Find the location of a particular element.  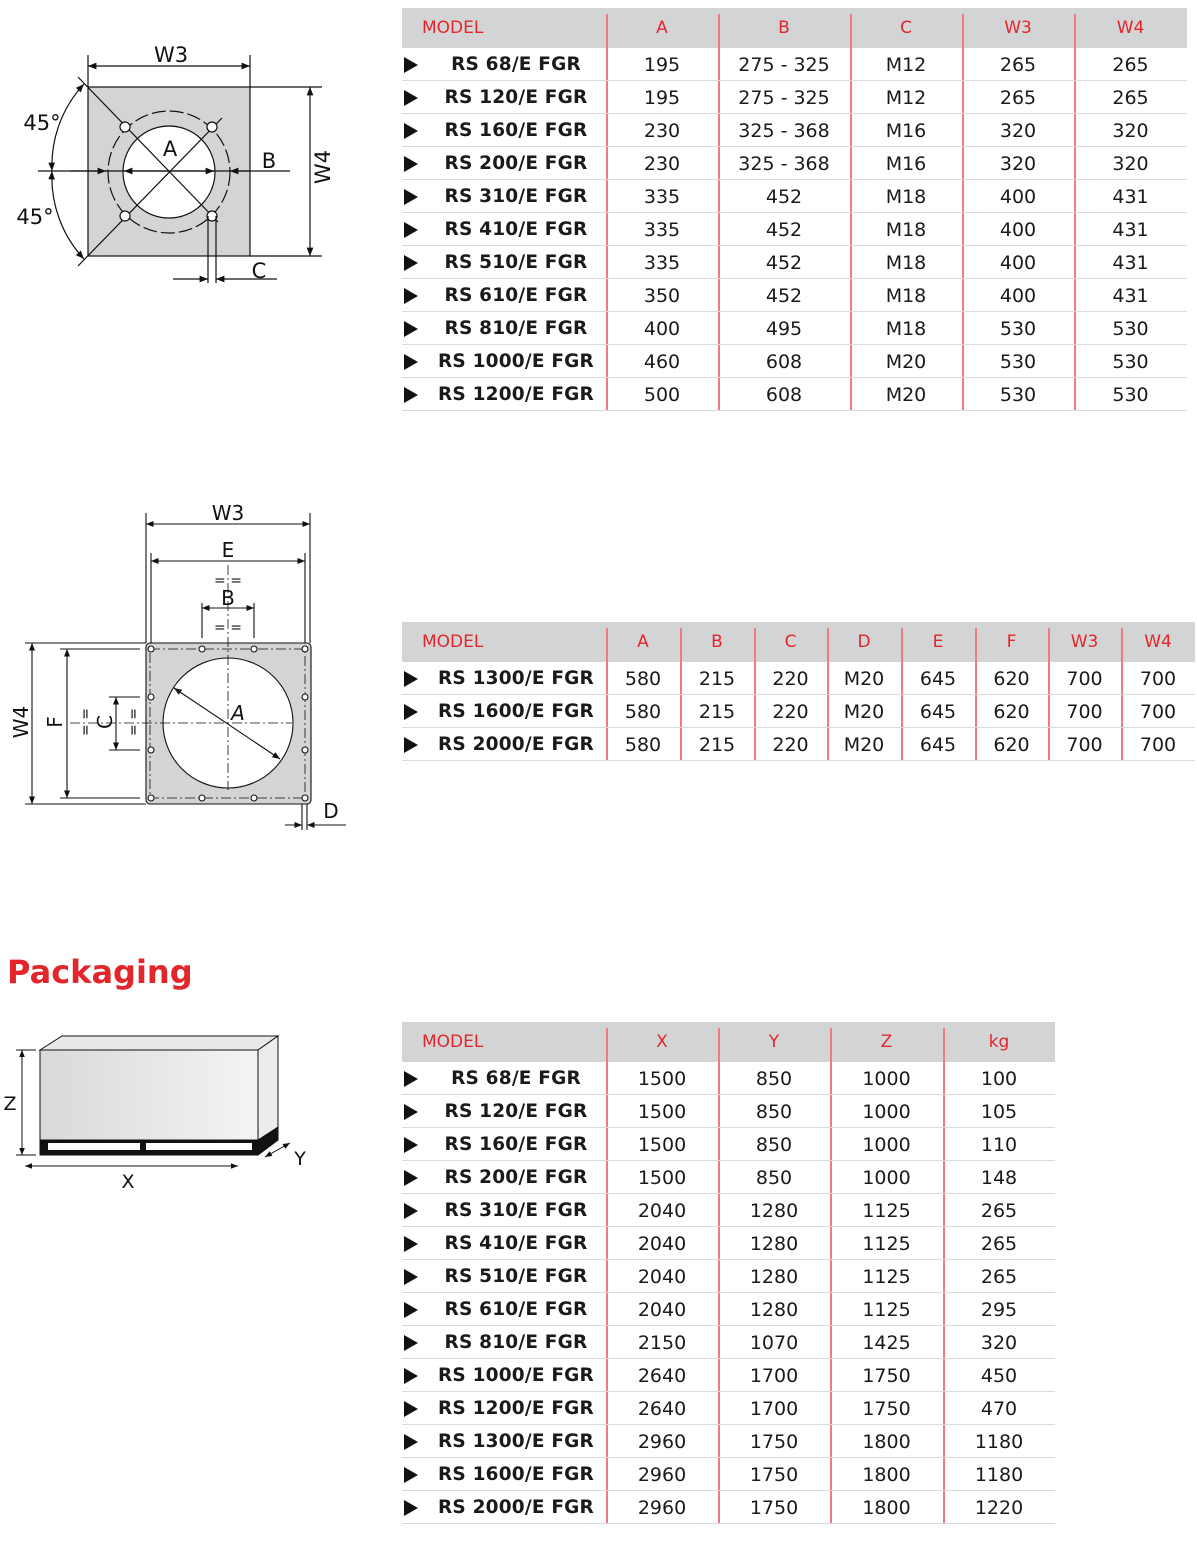

table-row: RS 2000/E FGR 580 215 220 M20 645 620 700 700 is located at coordinates (798, 744).